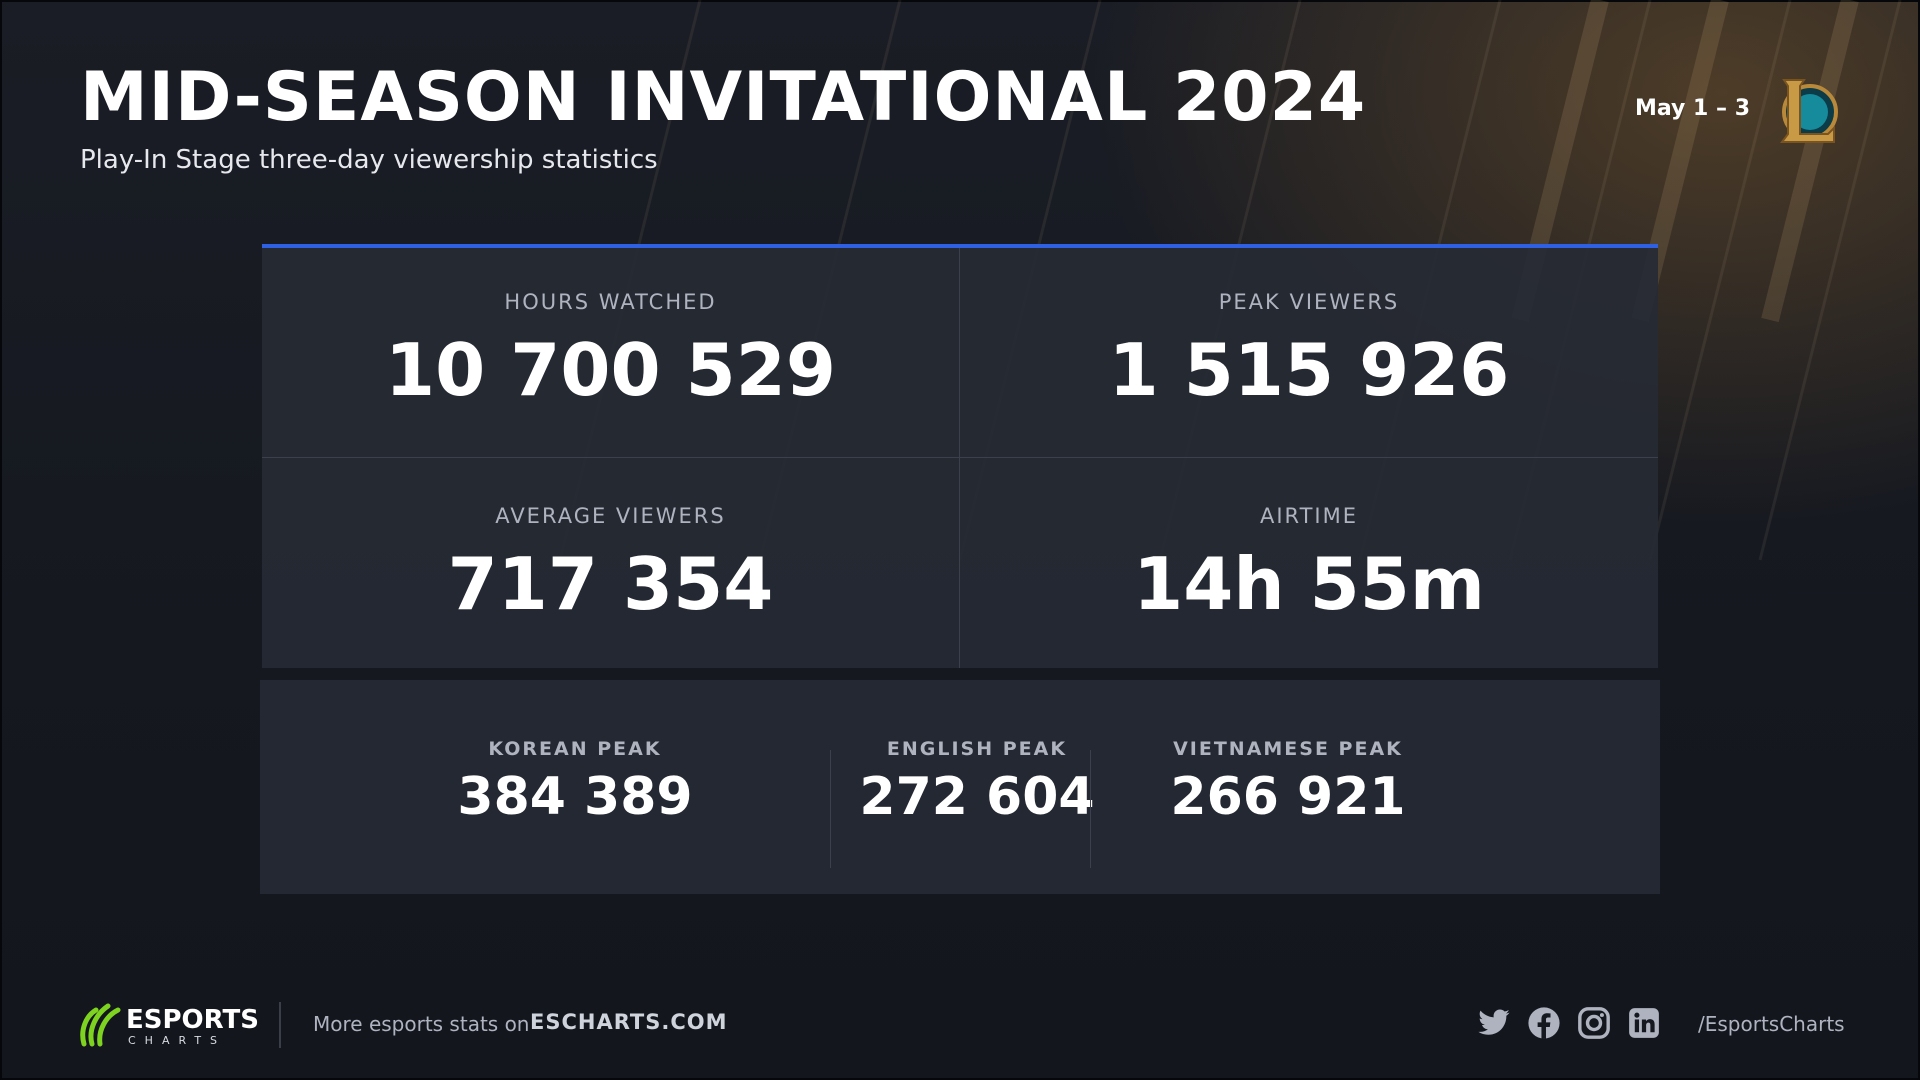 This screenshot has height=1080, width=1920. I want to click on average-viewers-value: 717 354, so click(610, 584).